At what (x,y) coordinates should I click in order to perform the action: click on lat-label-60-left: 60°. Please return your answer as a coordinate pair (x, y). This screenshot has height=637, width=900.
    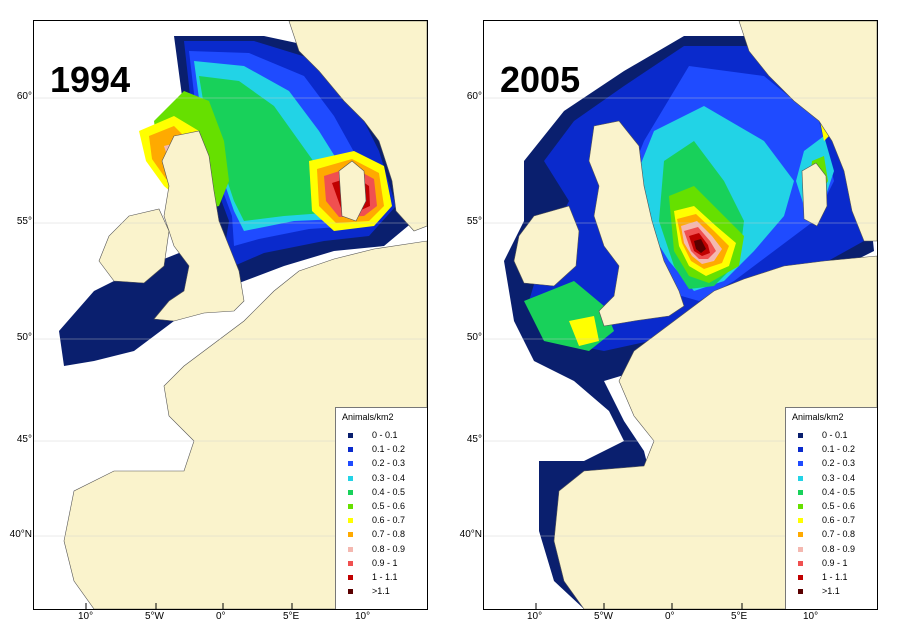
    Looking at the image, I should click on (24, 96).